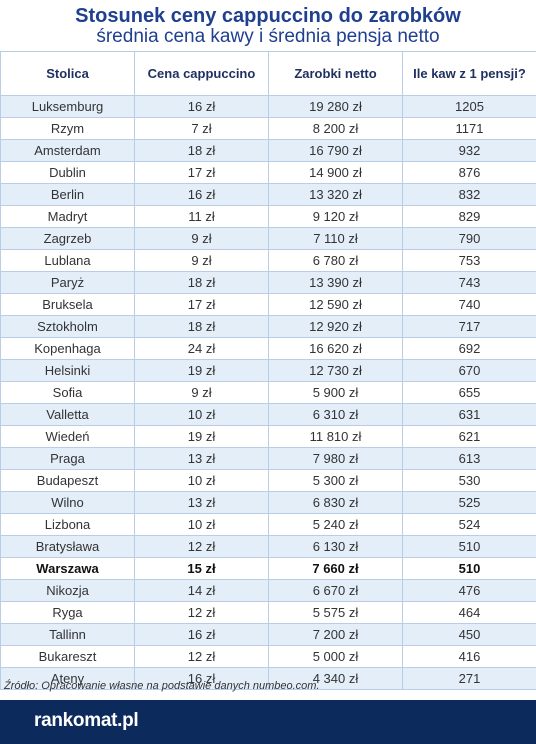 The height and width of the screenshot is (744, 536). I want to click on table-row: Bruksela 17 zł 12 590 zł 740, so click(268, 304).